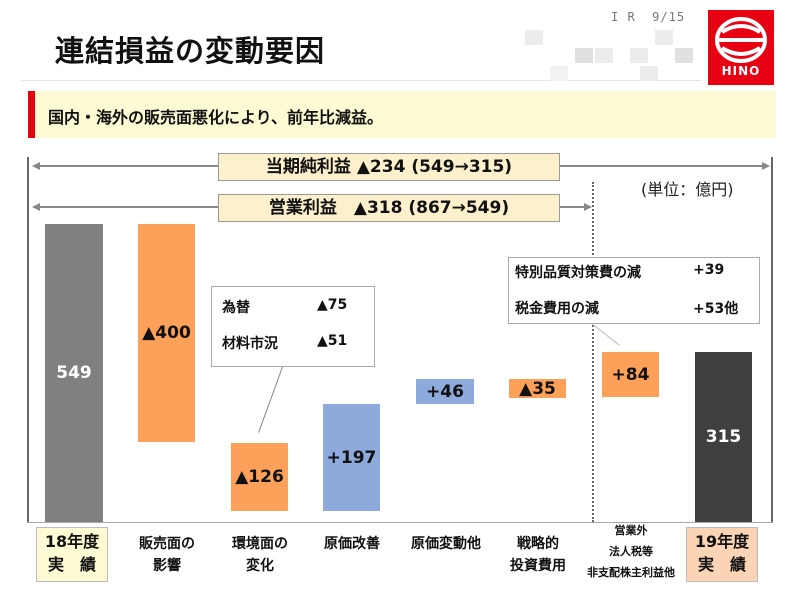 The image size is (800, 600). I want to click on x-label-line: 投資費用, so click(538, 566).